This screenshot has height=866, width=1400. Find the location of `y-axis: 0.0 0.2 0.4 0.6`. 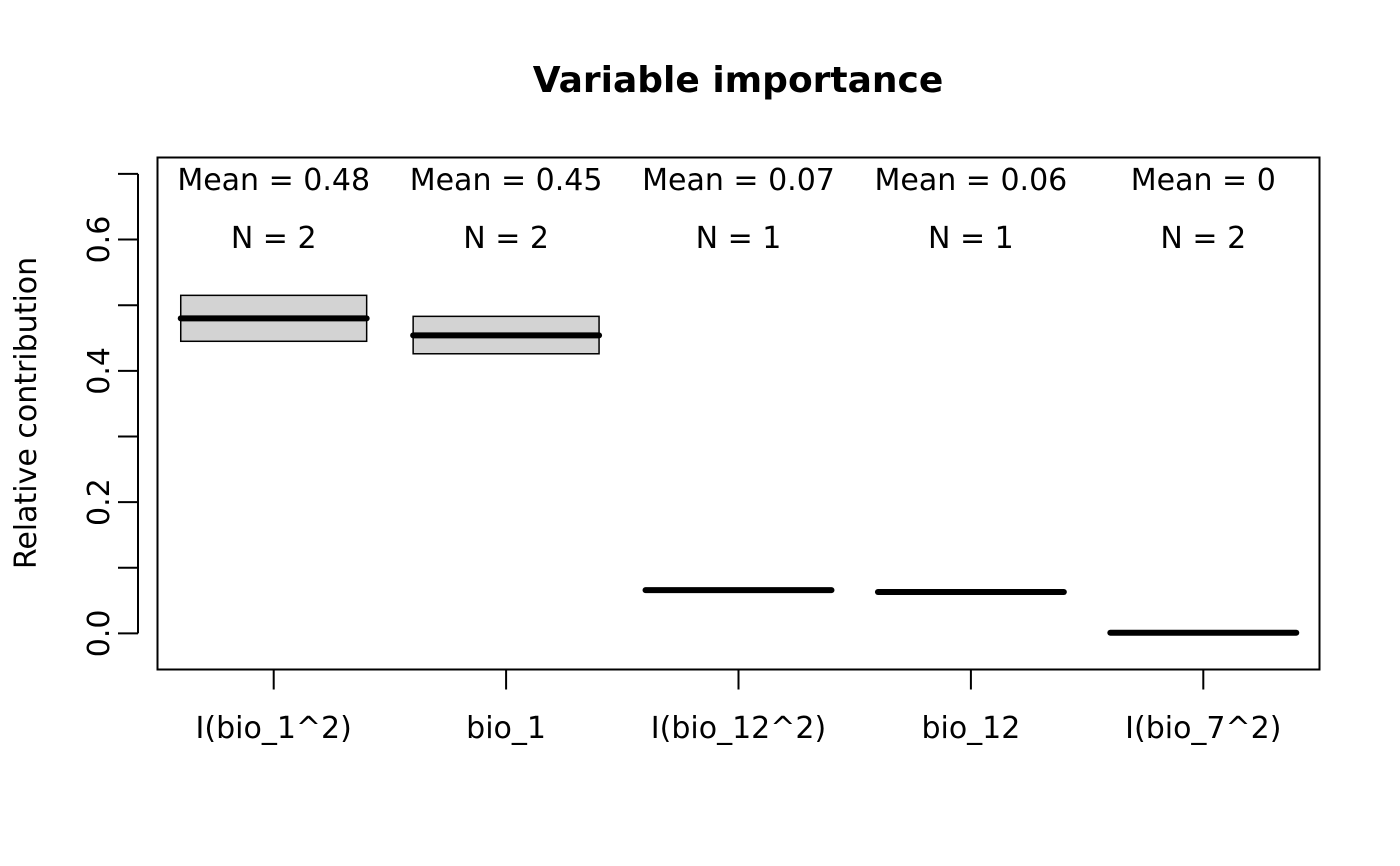

y-axis: 0.0 0.2 0.4 0.6 is located at coordinates (110, 415).